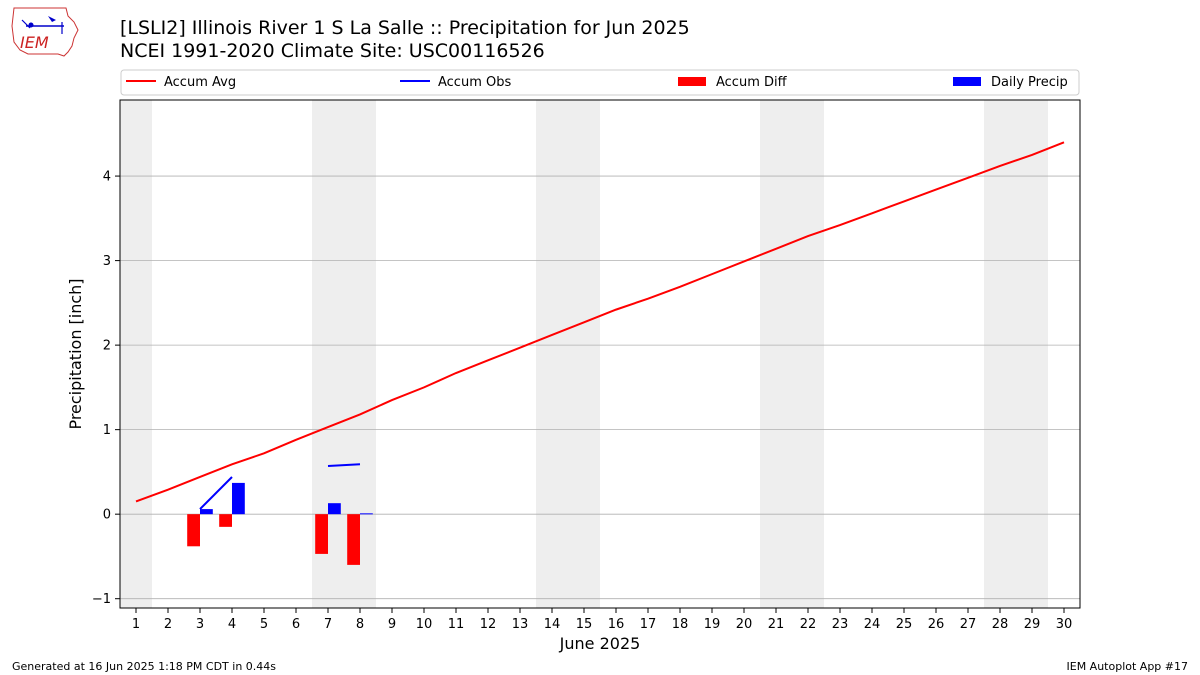 The image size is (1200, 675). Describe the element at coordinates (744, 624) in the screenshot. I see `x-tick-label: 20` at that location.